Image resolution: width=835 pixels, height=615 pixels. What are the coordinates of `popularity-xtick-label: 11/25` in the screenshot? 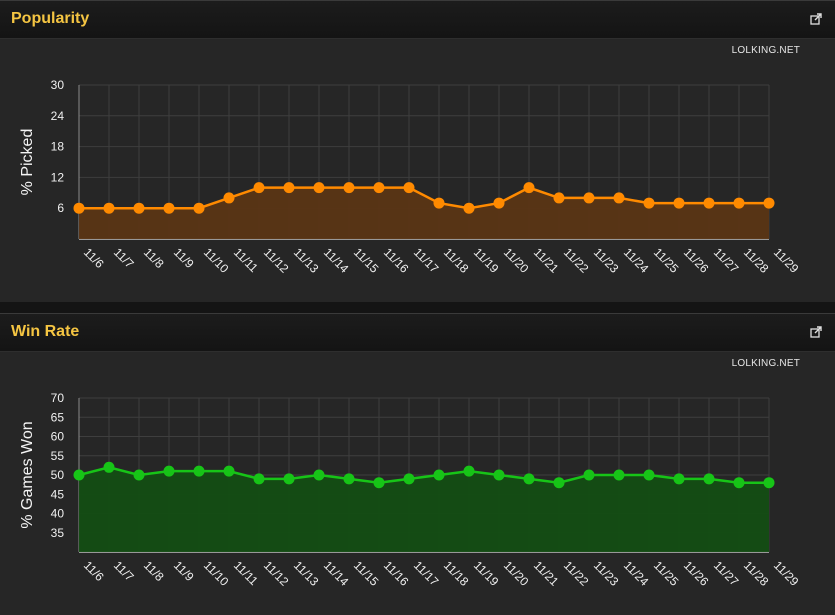 It's located at (666, 260).